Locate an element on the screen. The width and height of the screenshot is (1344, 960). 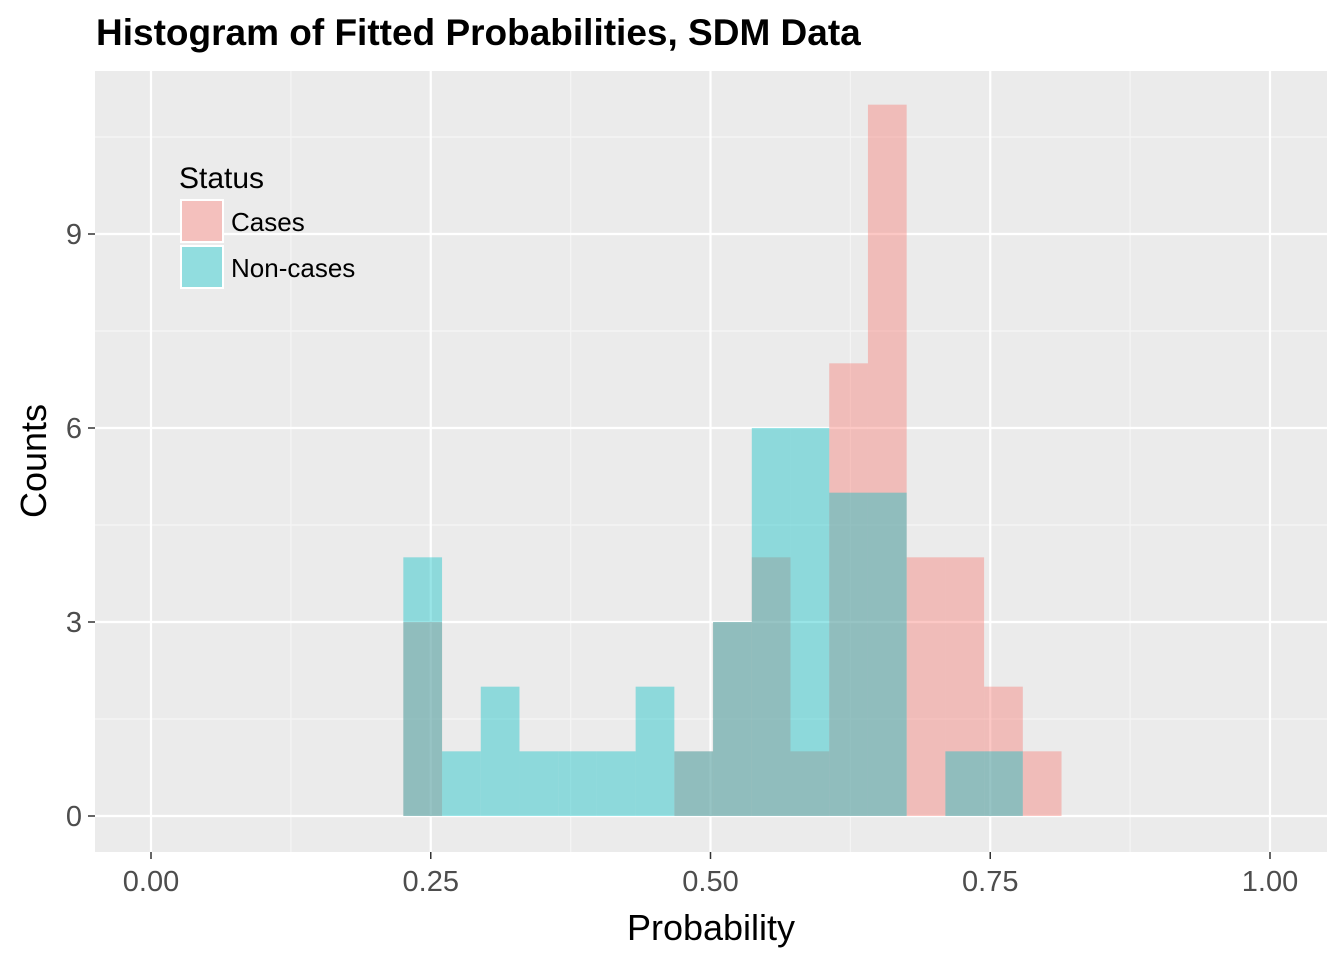
x-axis: 0.00 0.25 0.50 0.75 1.00 is located at coordinates (710, 875).